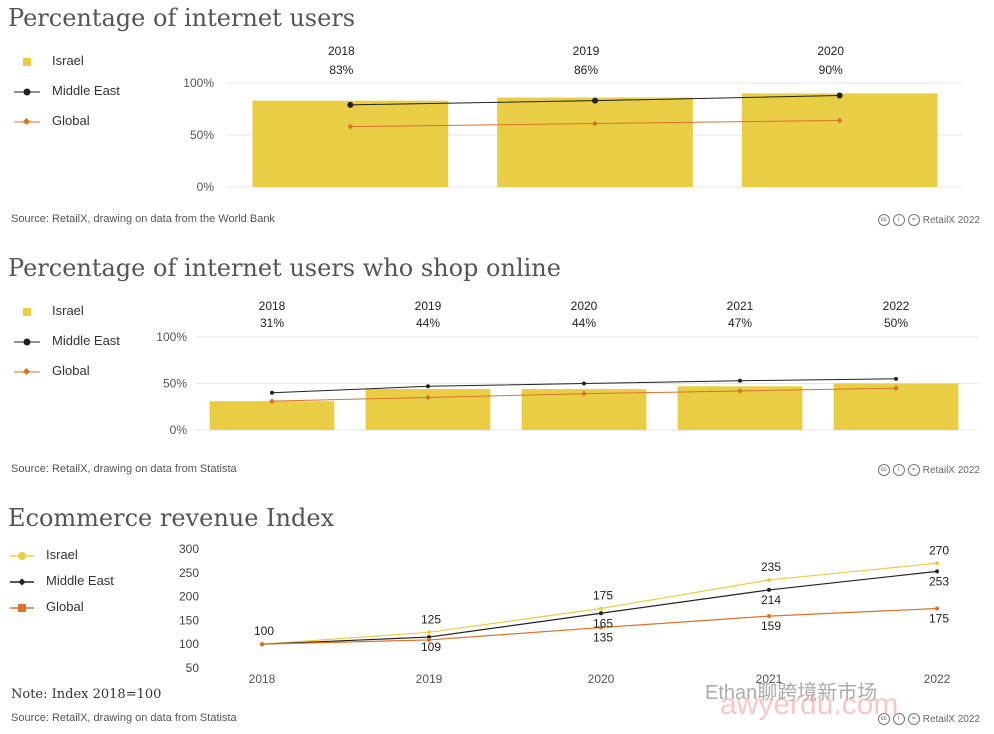 Image resolution: width=994 pixels, height=734 pixels. I want to click on category-label: 2022, so click(896, 306).